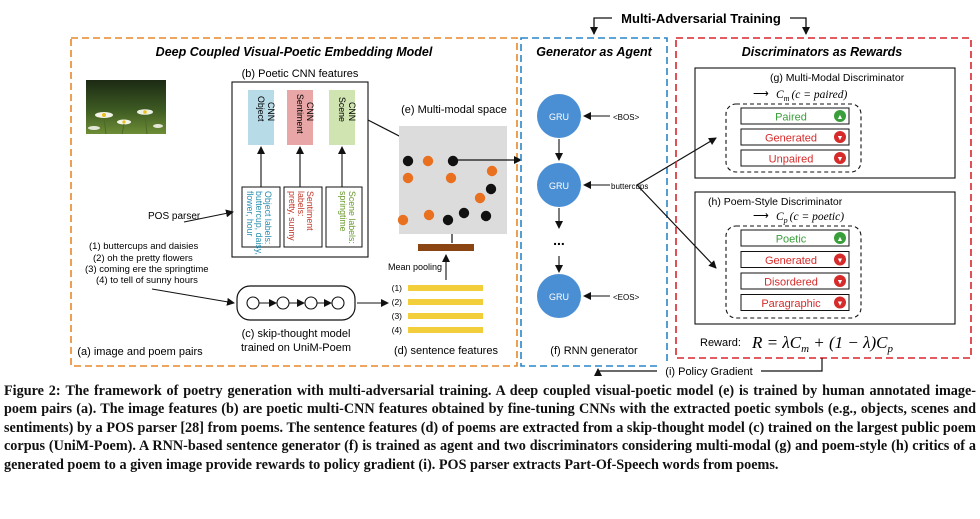 This screenshot has width=980, height=519. What do you see at coordinates (791, 240) in the screenshot?
I see `judgement-label: Poetic` at bounding box center [791, 240].